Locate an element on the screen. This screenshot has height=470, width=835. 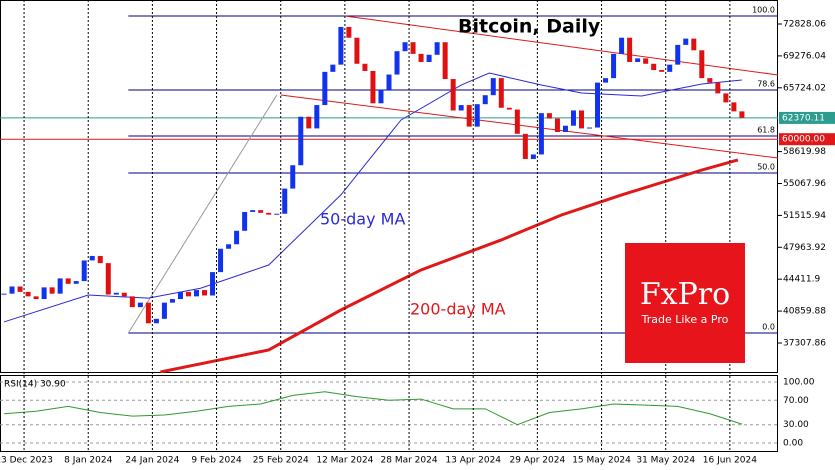
y-tick-label: 65724.02 is located at coordinates (804, 88).